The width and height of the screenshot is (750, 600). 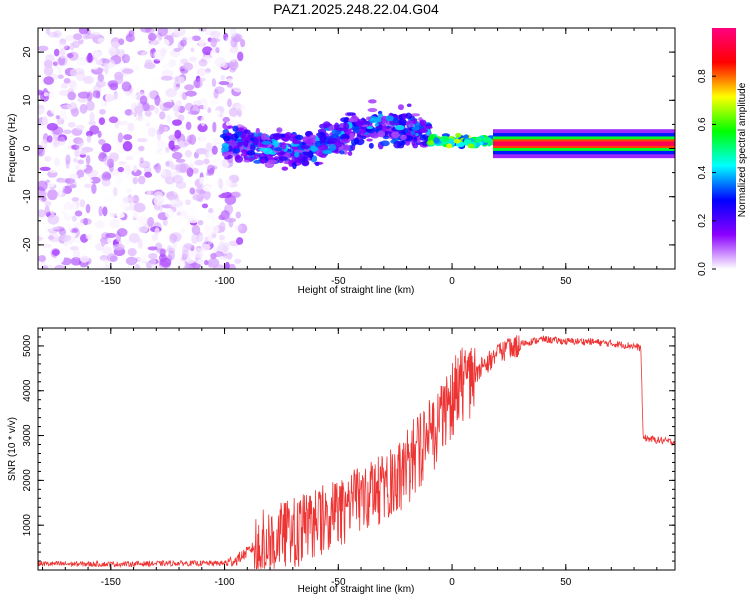 What do you see at coordinates (111, 582) in the screenshot?
I see `x-tick-label: -150` at bounding box center [111, 582].